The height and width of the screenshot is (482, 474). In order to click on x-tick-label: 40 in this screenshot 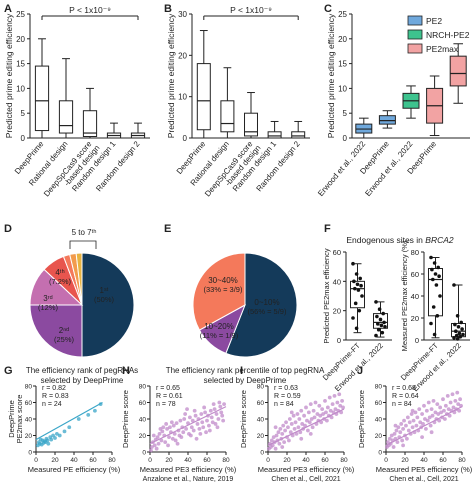, I will do `click(74, 460)`.